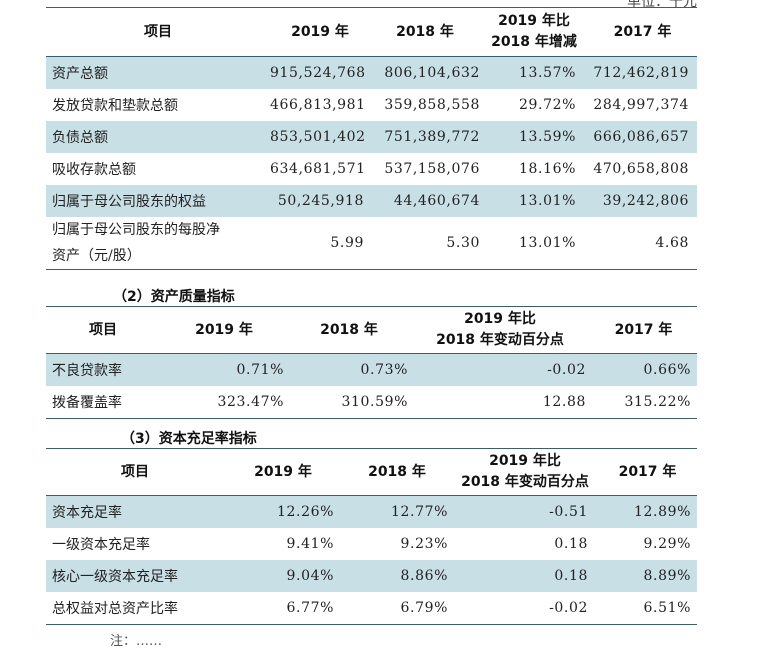  What do you see at coordinates (568, 512) in the screenshot?
I see `table-cell: -0.51` at bounding box center [568, 512].